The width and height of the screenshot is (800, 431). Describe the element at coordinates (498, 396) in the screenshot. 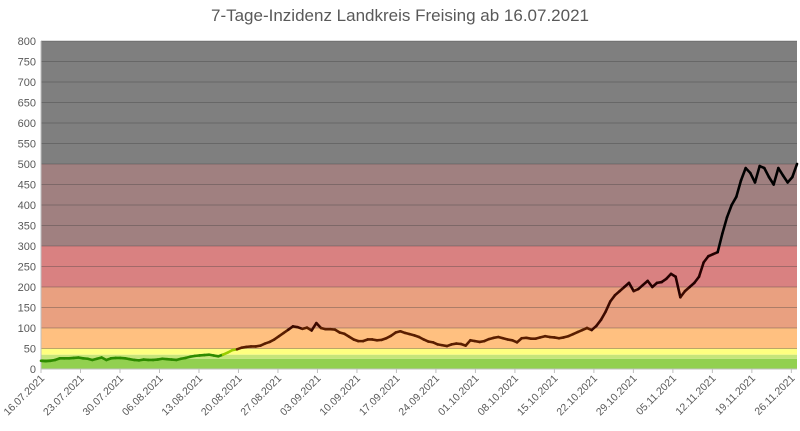

I see `x-tick-label: 08.10.2021` at that location.